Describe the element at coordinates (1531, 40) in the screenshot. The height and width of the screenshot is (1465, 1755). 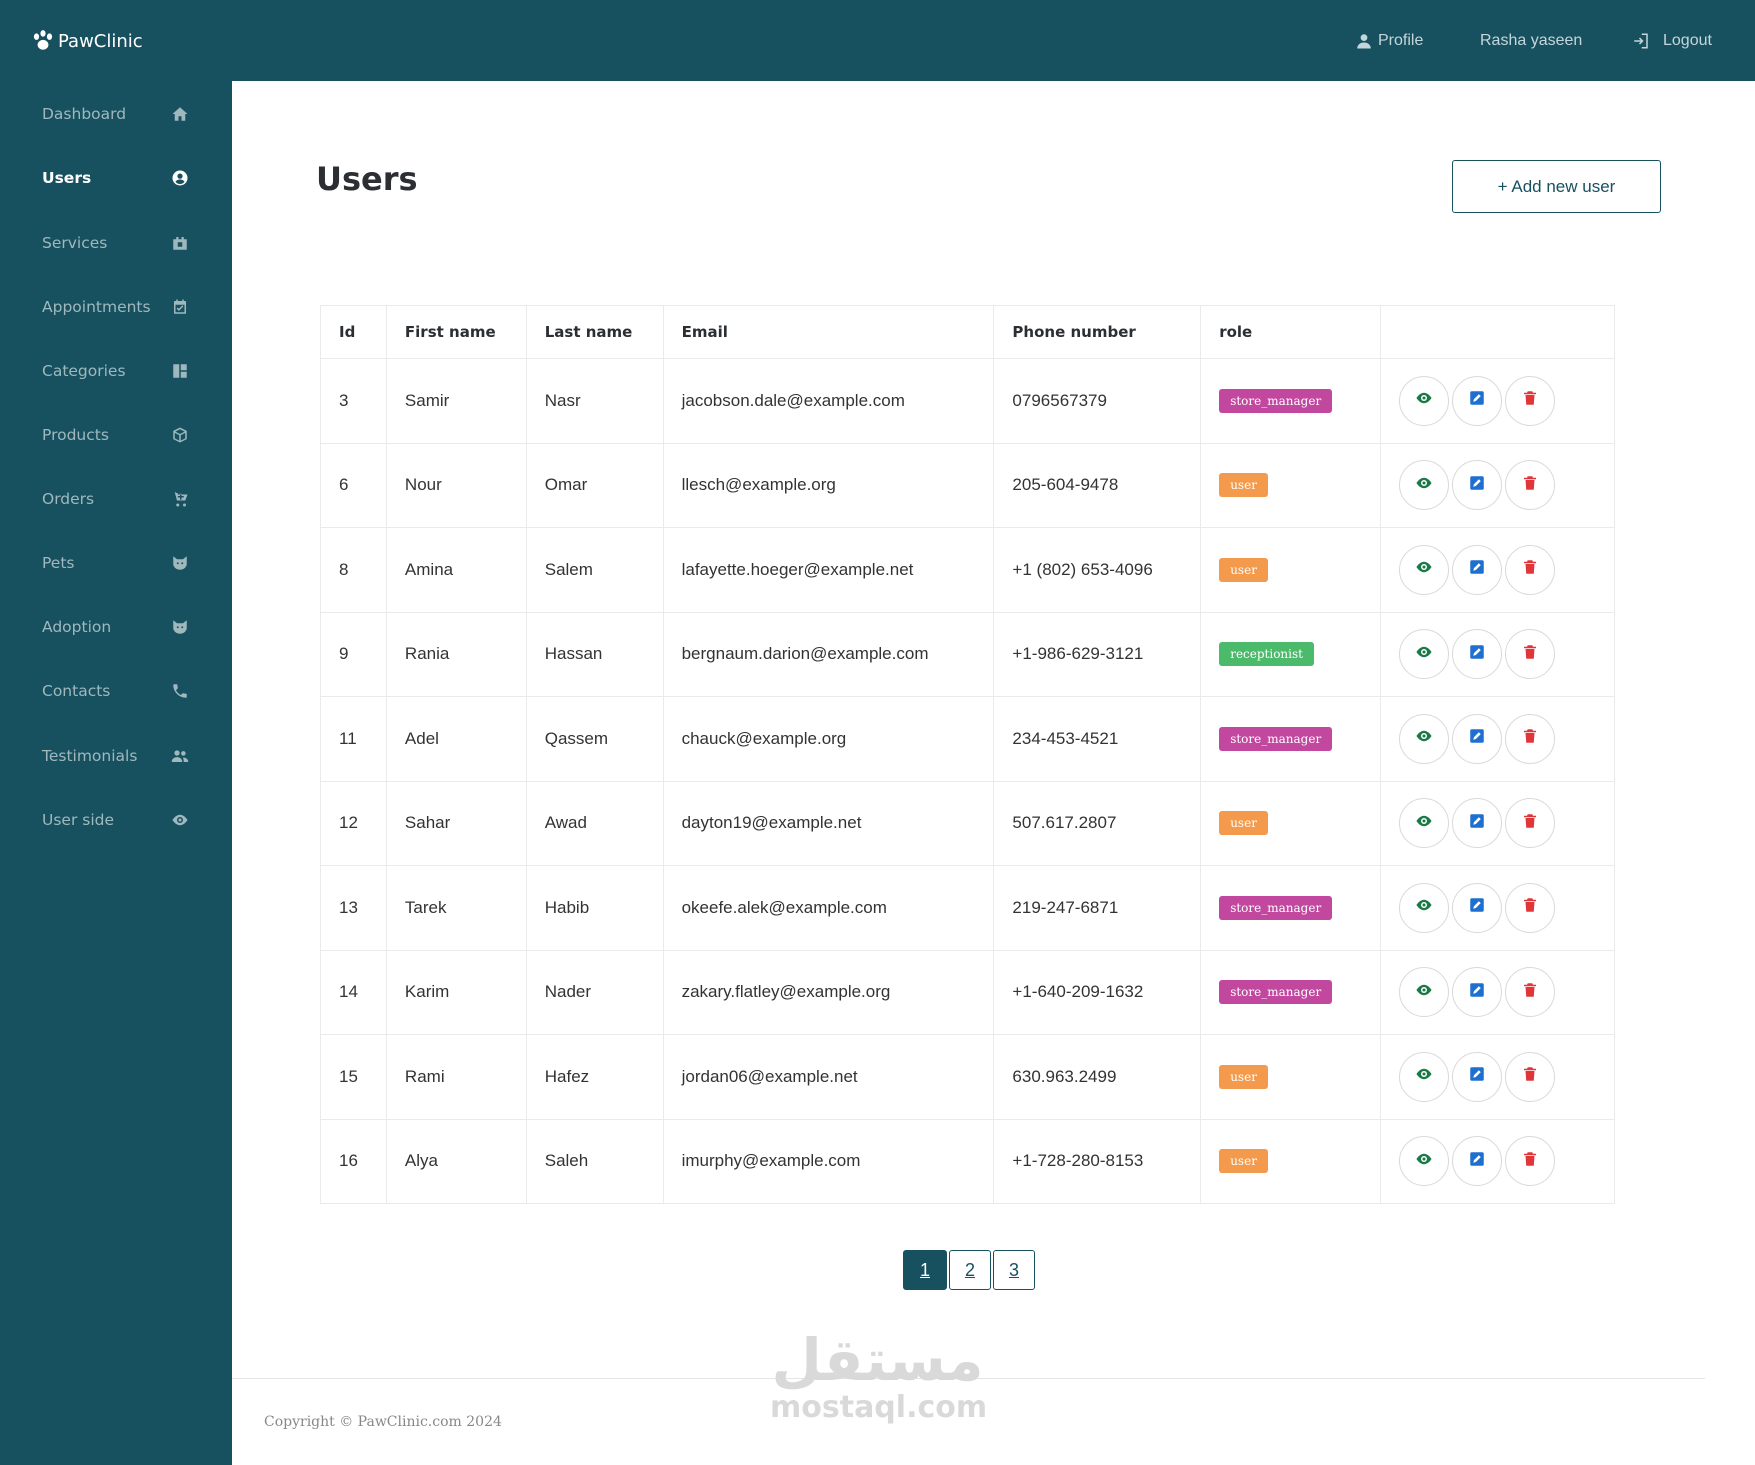
I see `current-user-name: Rasha yaseen` at that location.